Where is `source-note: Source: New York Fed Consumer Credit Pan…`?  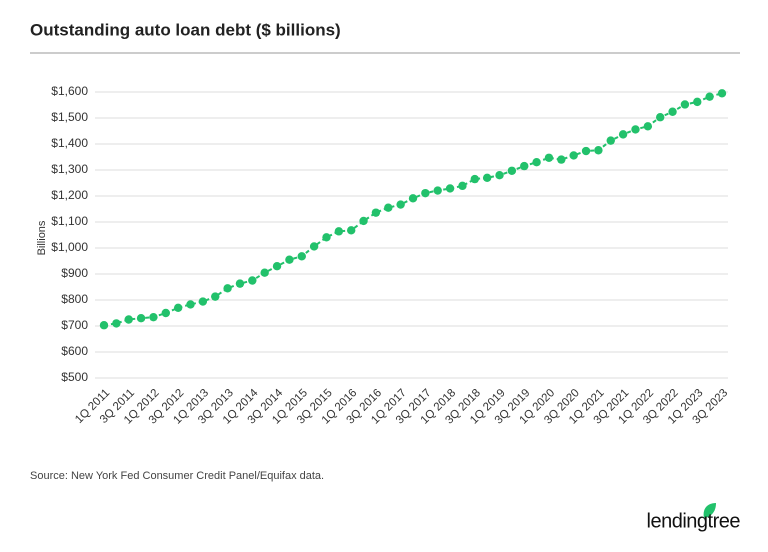
source-note: Source: New York Fed Consumer Credit Pan… is located at coordinates (177, 476).